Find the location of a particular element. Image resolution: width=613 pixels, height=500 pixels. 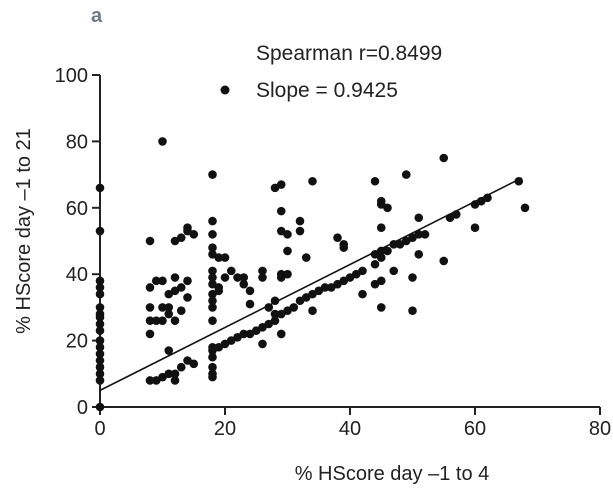

slope-annotation: Slope = 0.9425 is located at coordinates (327, 90).